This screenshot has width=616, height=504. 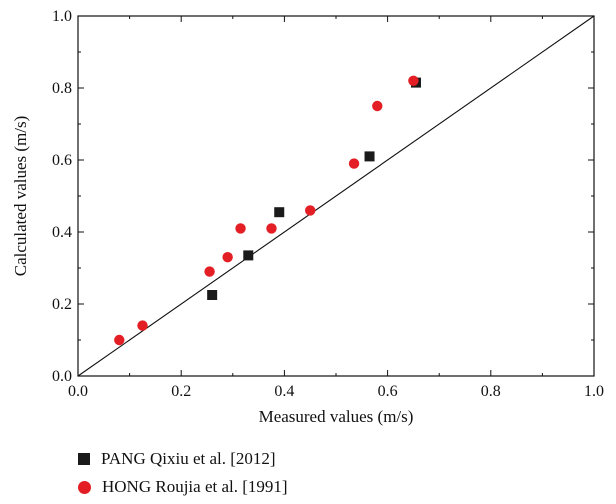 I want to click on x-axis-label: Measured values (m/s), so click(x=336, y=416).